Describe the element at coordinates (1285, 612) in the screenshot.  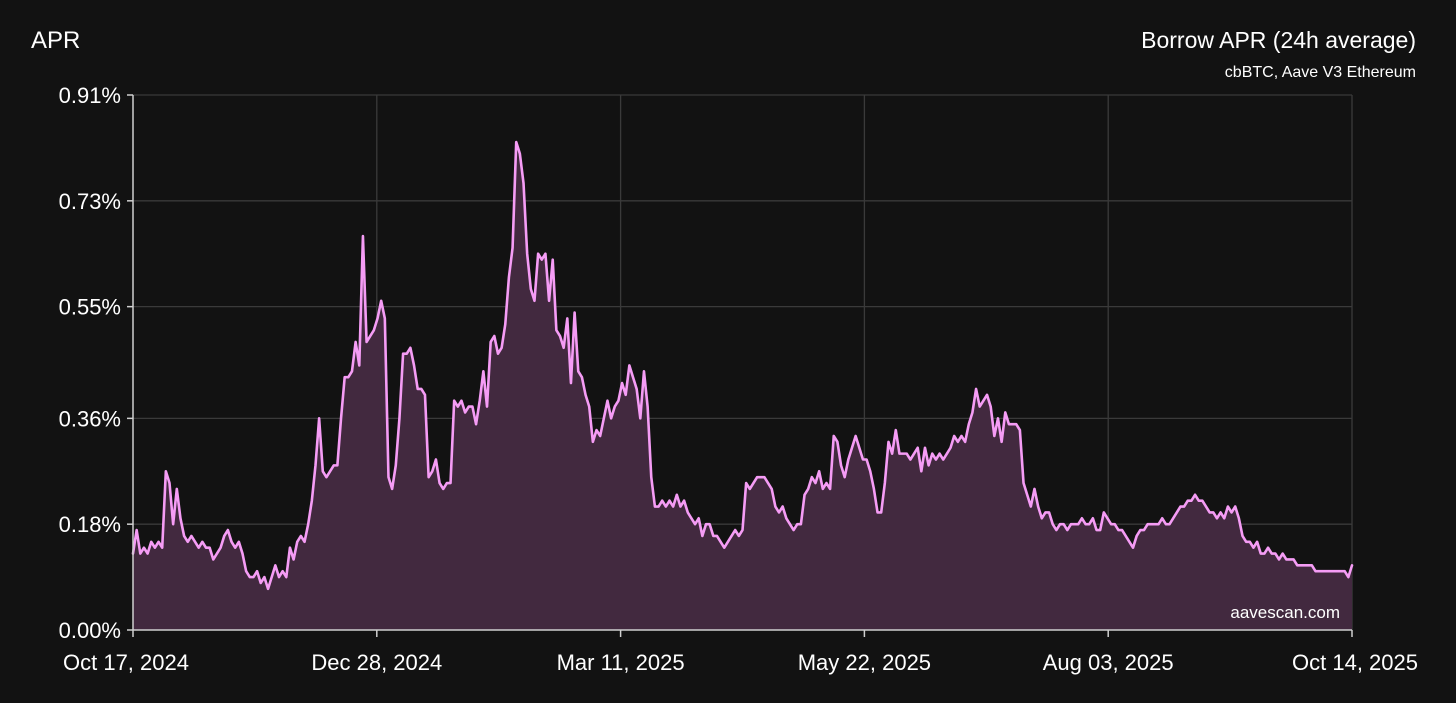
I see `watermark: aavescan.com` at that location.